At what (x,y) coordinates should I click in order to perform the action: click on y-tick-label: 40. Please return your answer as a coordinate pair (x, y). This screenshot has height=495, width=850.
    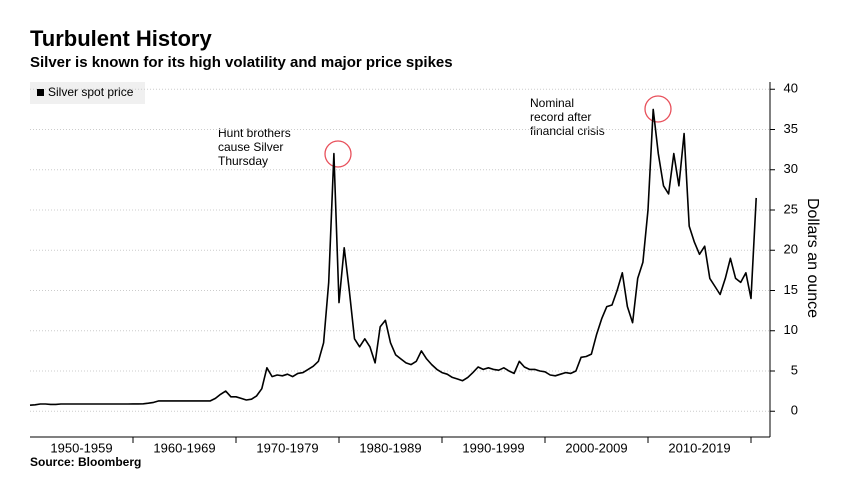
    Looking at the image, I should click on (791, 88).